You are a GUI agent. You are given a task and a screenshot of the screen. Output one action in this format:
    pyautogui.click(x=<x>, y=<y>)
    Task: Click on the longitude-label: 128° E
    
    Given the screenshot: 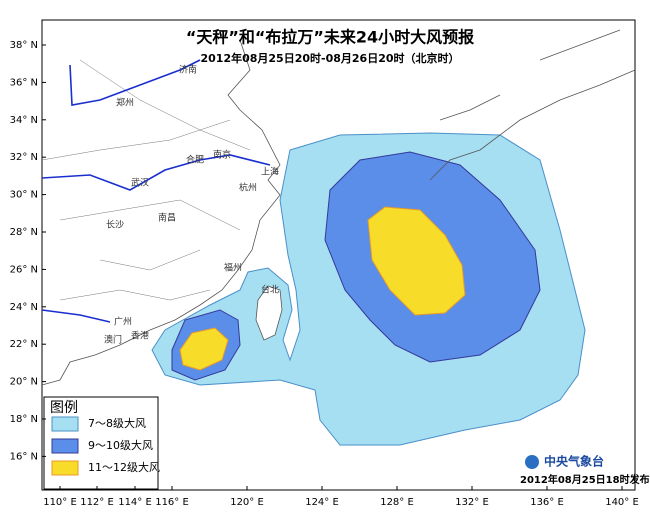 What is the action you would take?
    pyautogui.click(x=397, y=502)
    